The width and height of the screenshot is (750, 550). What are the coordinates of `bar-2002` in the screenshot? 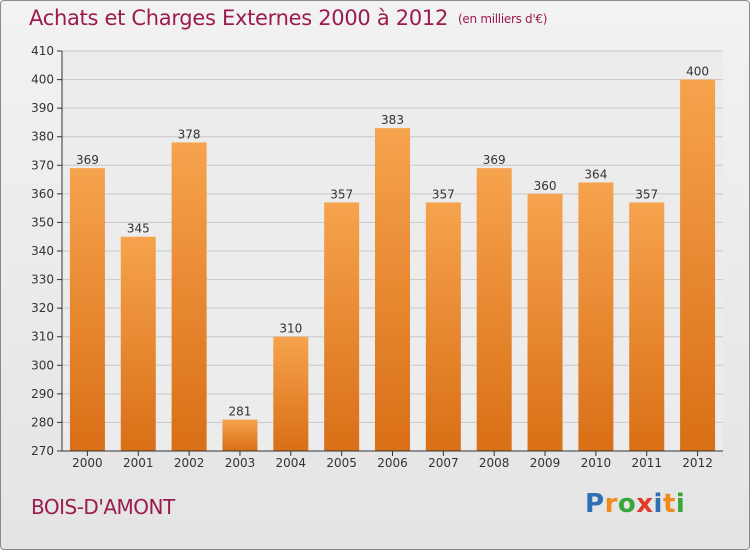 It's located at (189, 296).